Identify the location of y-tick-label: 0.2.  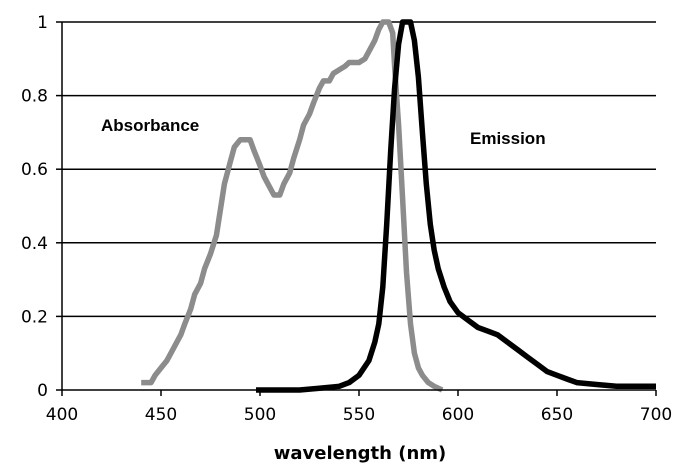
(34, 317).